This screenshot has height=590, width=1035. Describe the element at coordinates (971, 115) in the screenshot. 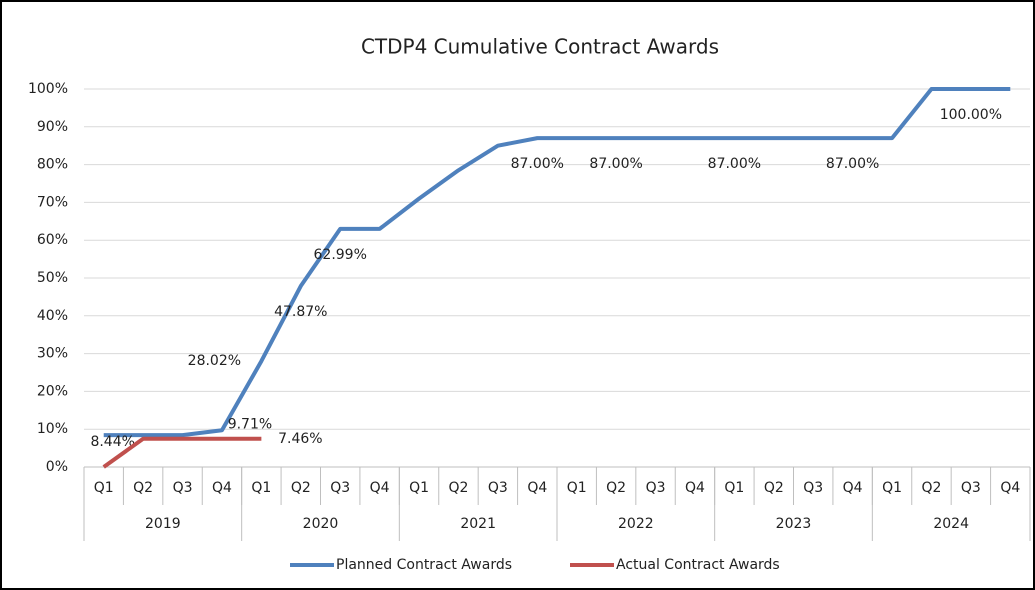

I see `data-label: 100.00%` at that location.